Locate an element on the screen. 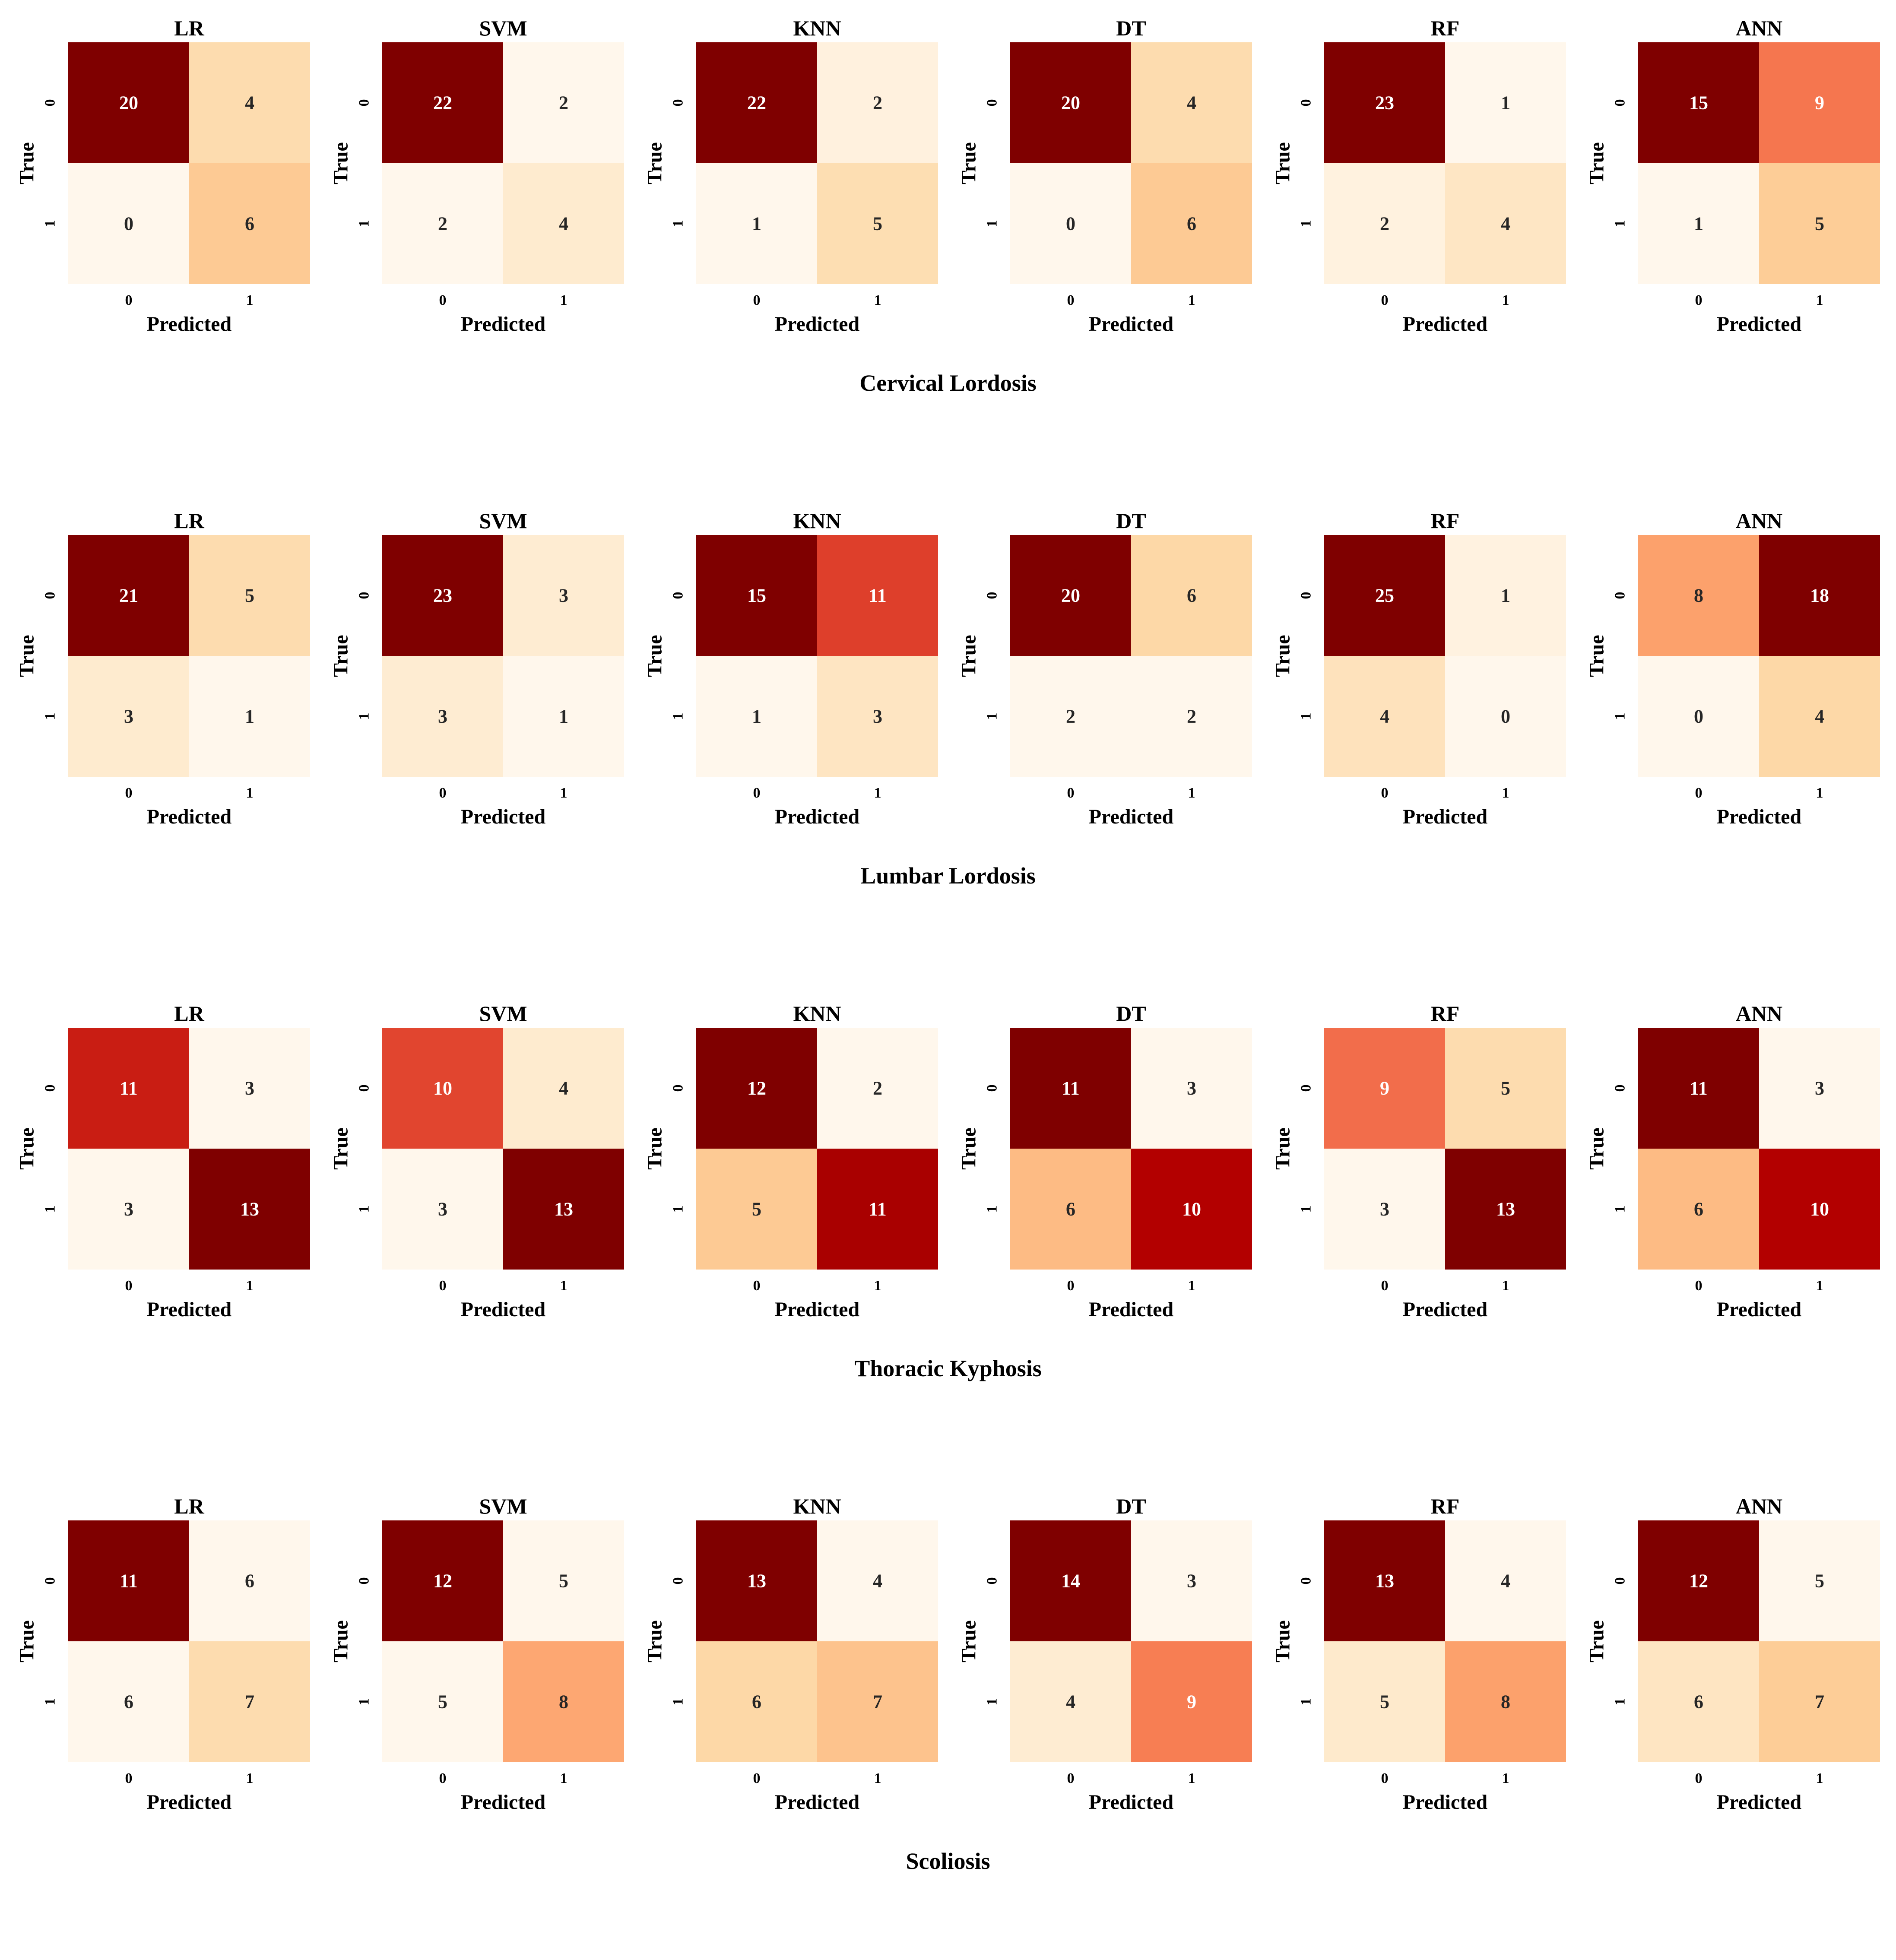 This screenshot has height=1960, width=1896. cell-lumbar-lordosis-rf-r0-c1 is located at coordinates (1505, 595).